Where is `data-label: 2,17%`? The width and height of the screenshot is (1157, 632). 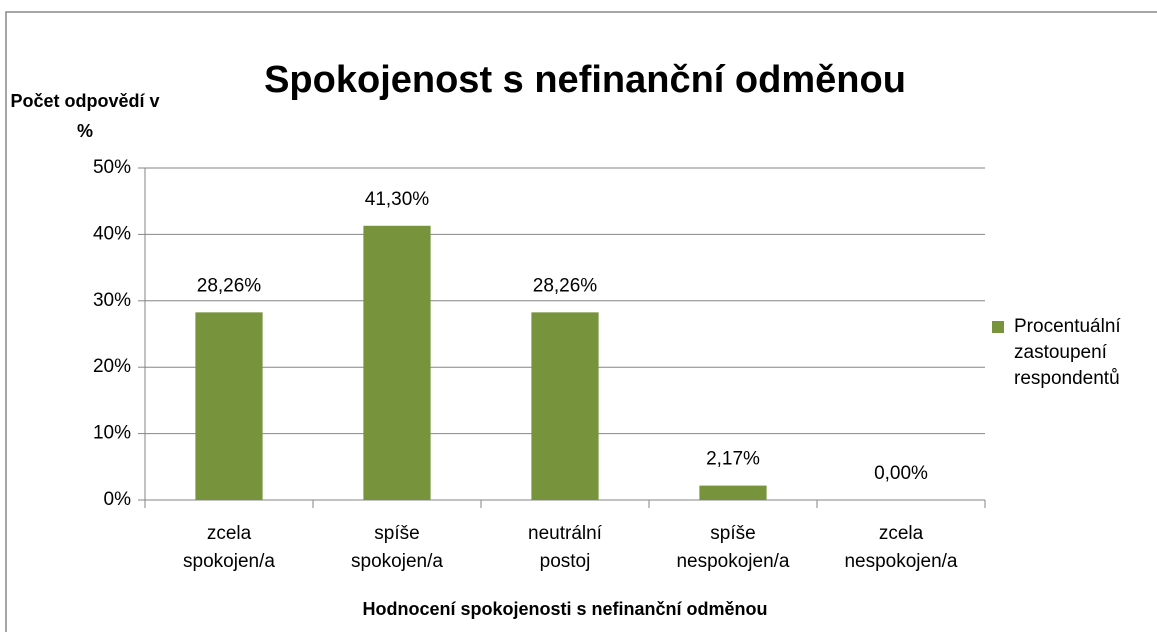
data-label: 2,17% is located at coordinates (733, 459).